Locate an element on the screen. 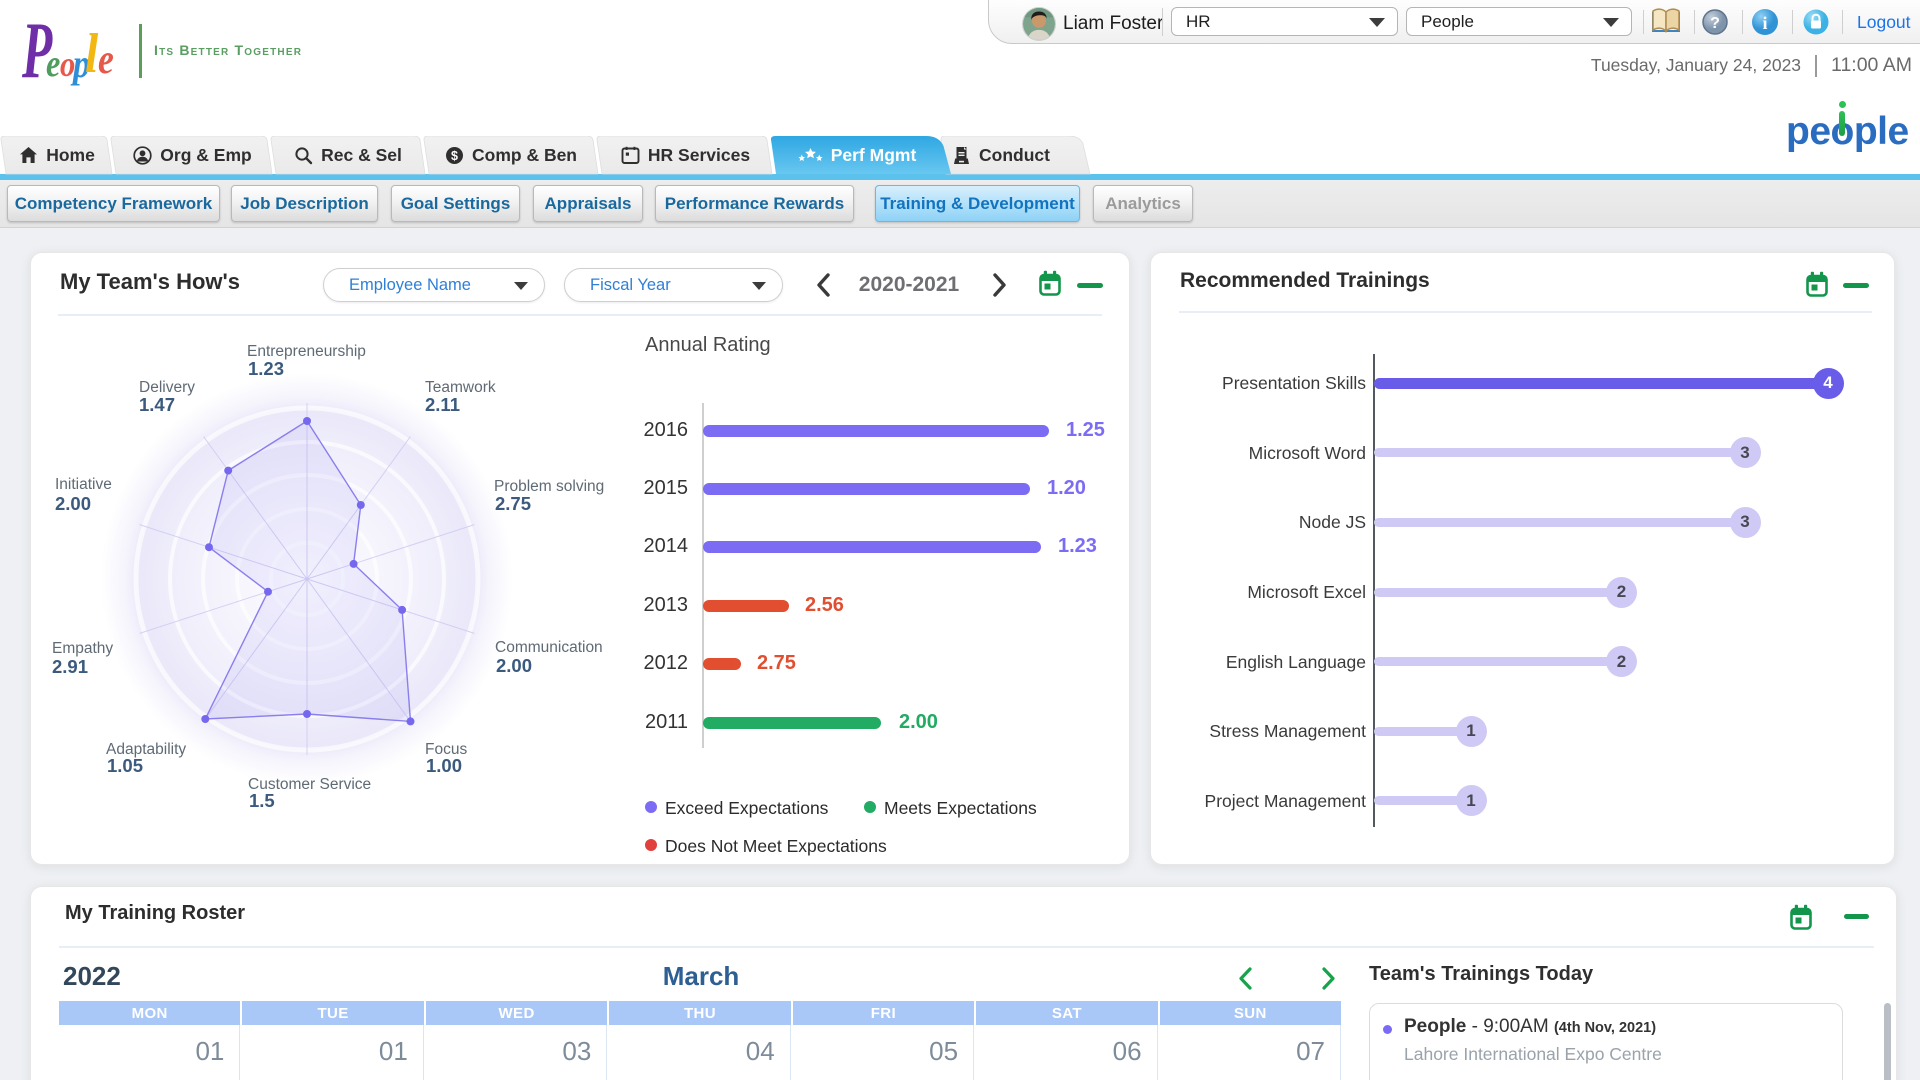 Image resolution: width=1920 pixels, height=1080 pixels. svg-text: 2.91 is located at coordinates (70, 666).